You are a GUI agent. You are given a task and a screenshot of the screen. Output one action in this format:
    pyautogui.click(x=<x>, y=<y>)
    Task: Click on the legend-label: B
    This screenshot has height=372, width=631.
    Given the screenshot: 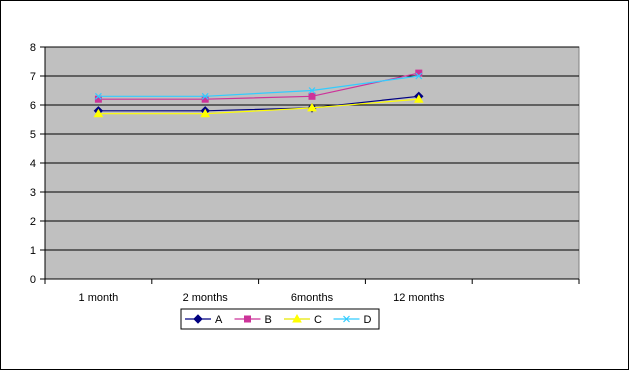 What is the action you would take?
    pyautogui.click(x=268, y=320)
    